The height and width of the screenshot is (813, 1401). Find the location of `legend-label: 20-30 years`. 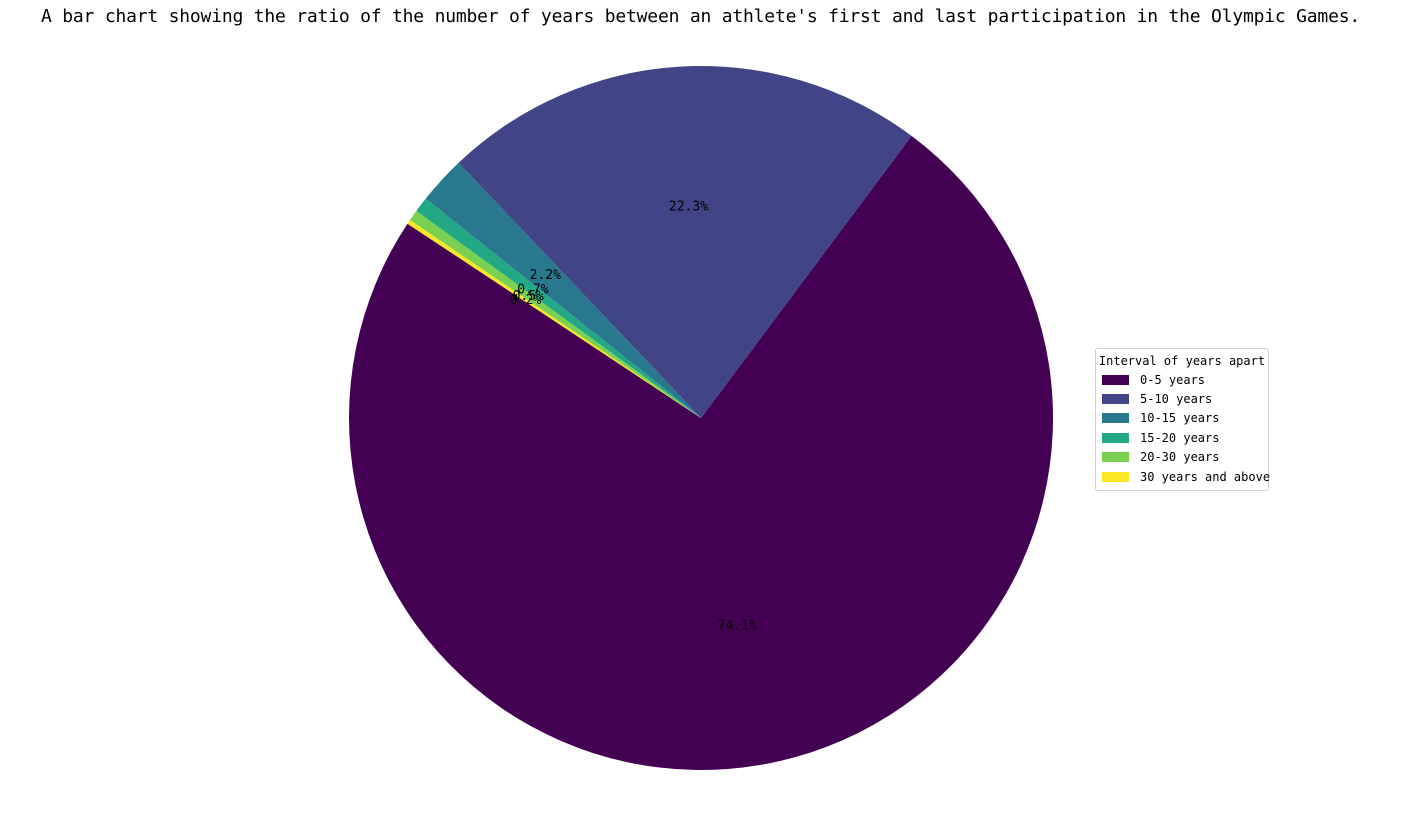

legend-label: 20-30 years is located at coordinates (1180, 457).